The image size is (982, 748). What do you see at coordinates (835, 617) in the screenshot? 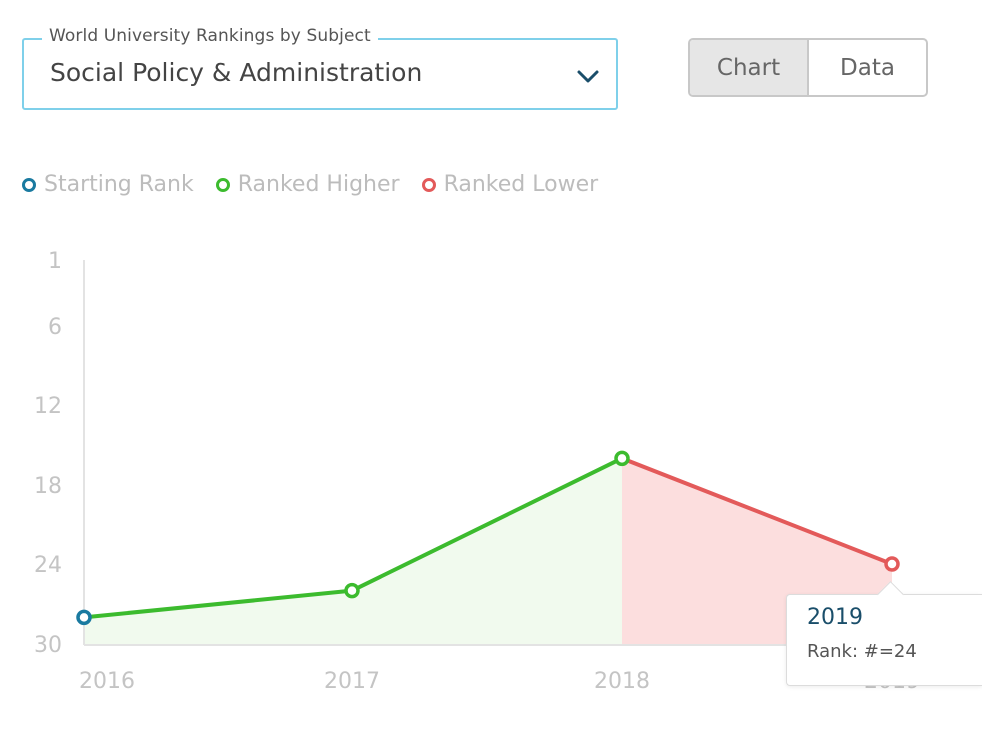
I see `tooltip-year: 2019` at bounding box center [835, 617].